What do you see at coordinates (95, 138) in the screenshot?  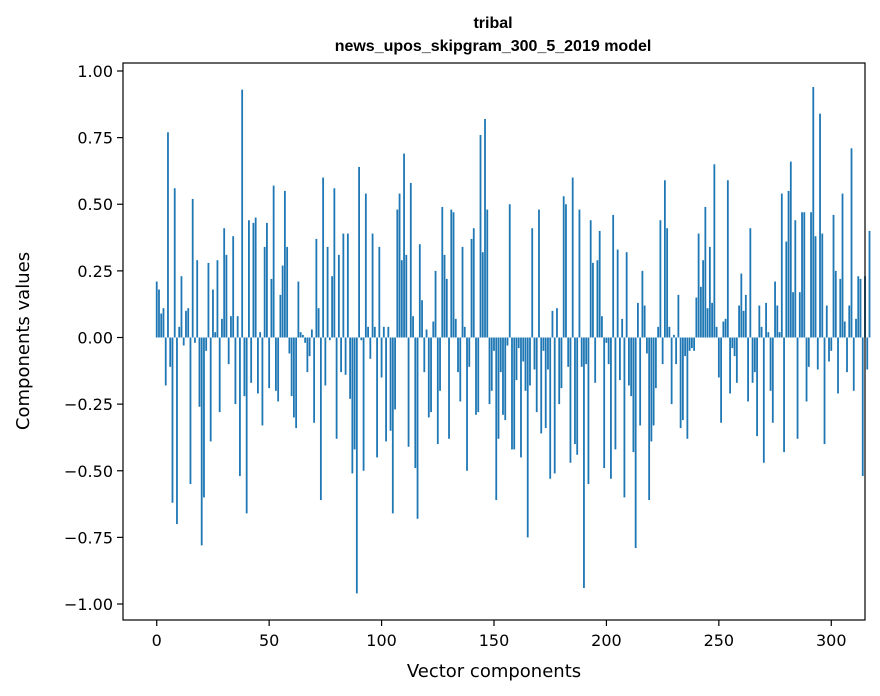 I see `y-tick-label-7: 0.75` at bounding box center [95, 138].